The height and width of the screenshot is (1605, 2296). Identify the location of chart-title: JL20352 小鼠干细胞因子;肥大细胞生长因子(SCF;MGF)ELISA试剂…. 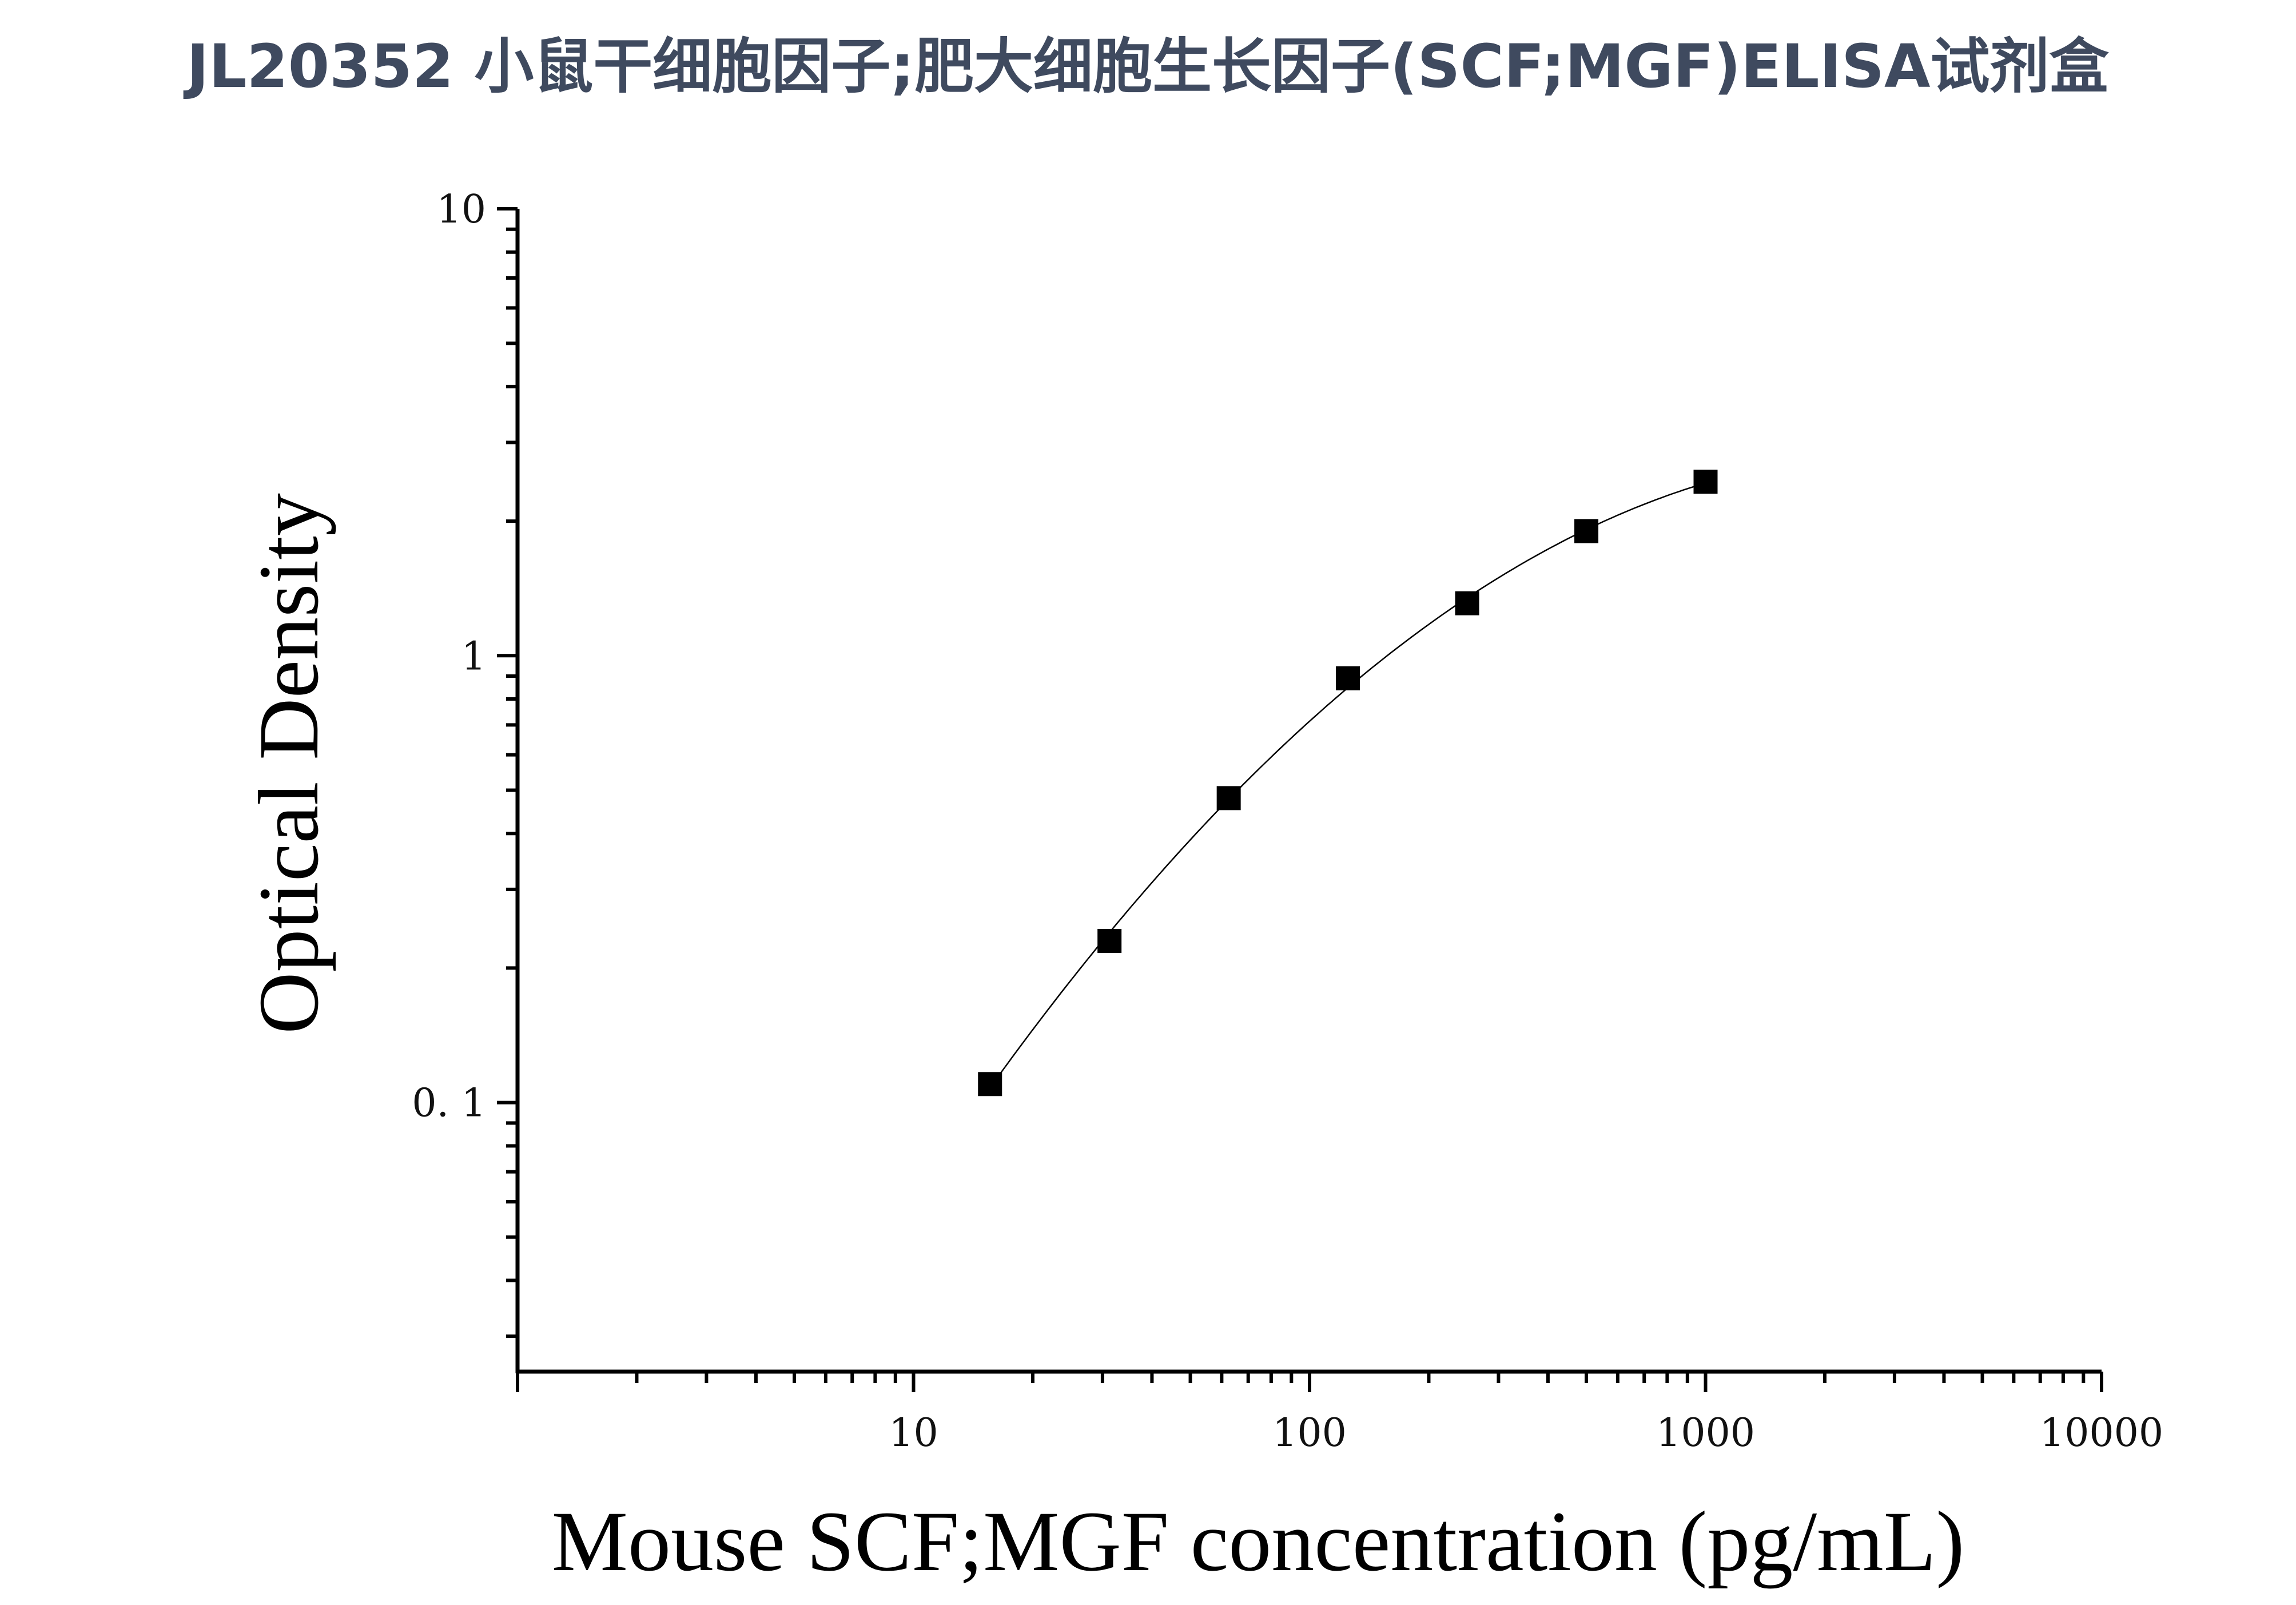
(1146, 66).